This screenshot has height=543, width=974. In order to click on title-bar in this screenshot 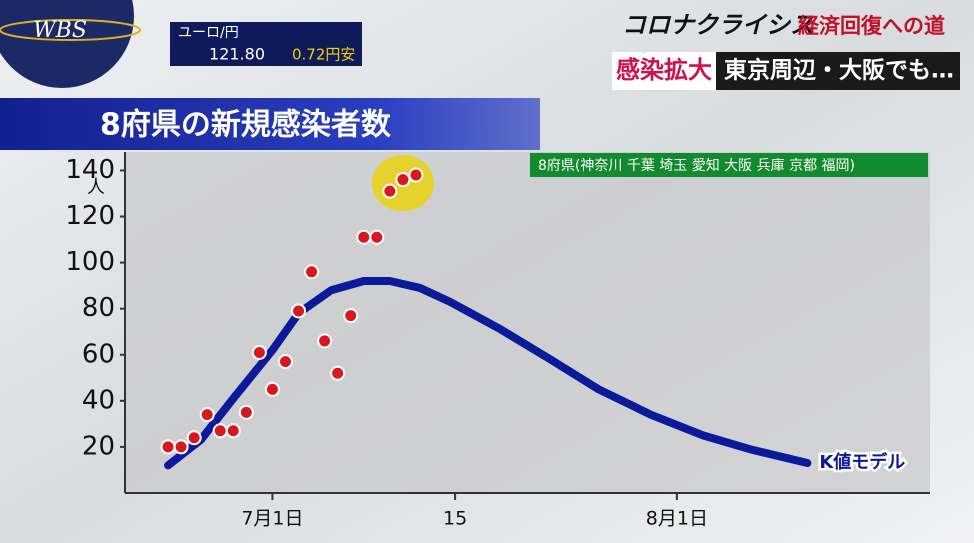, I will do `click(270, 124)`.